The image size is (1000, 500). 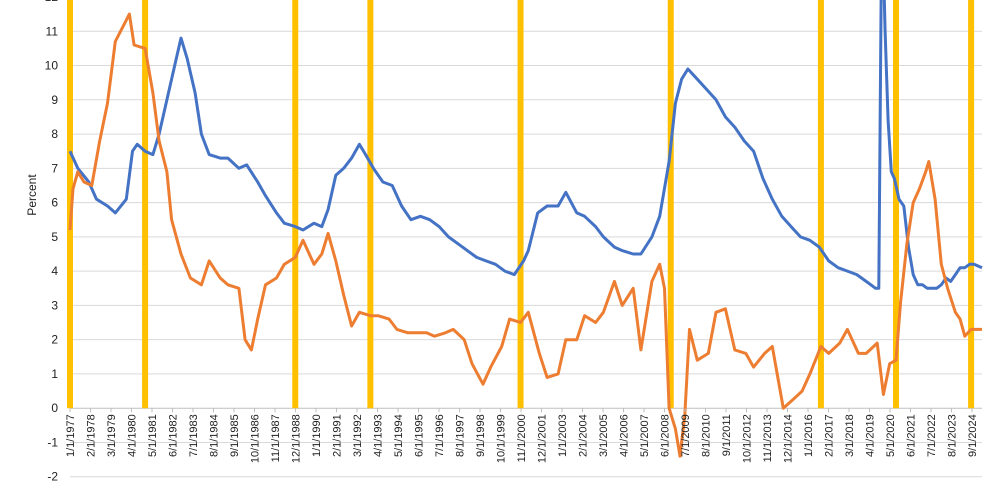 What do you see at coordinates (707, 435) in the screenshot?
I see `x-tick-label: 8/1/2010` at bounding box center [707, 435].